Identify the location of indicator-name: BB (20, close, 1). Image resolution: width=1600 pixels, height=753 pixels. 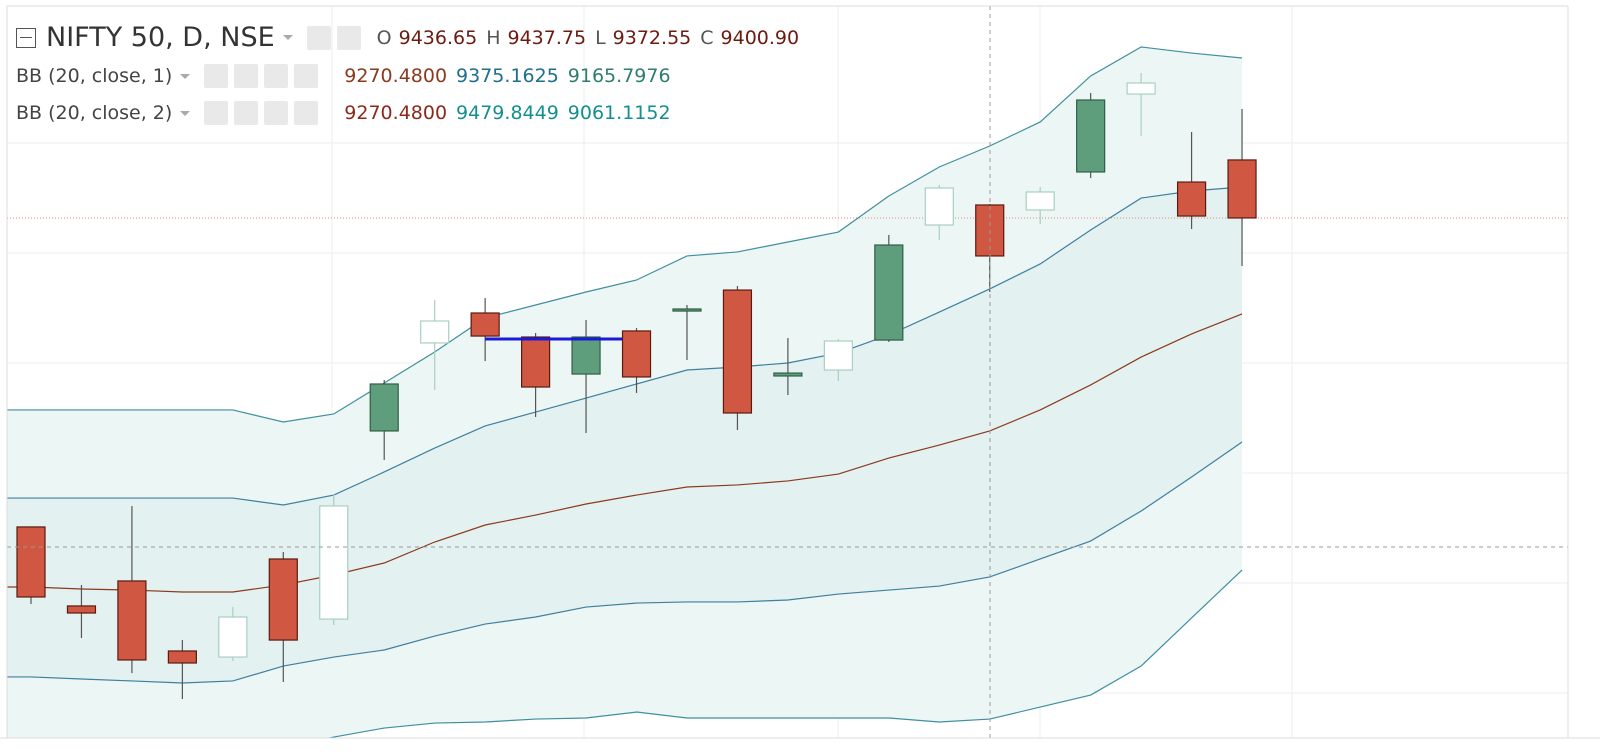
(94, 76).